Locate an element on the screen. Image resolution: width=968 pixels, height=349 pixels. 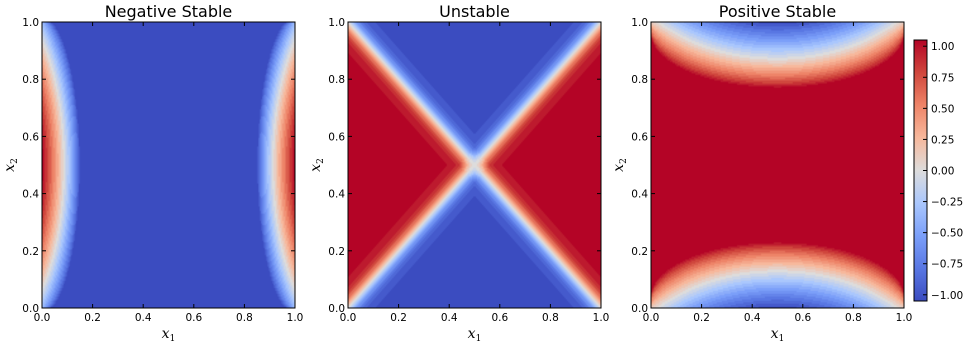
colorbar-tick-label: 0.75 is located at coordinates (942, 78).